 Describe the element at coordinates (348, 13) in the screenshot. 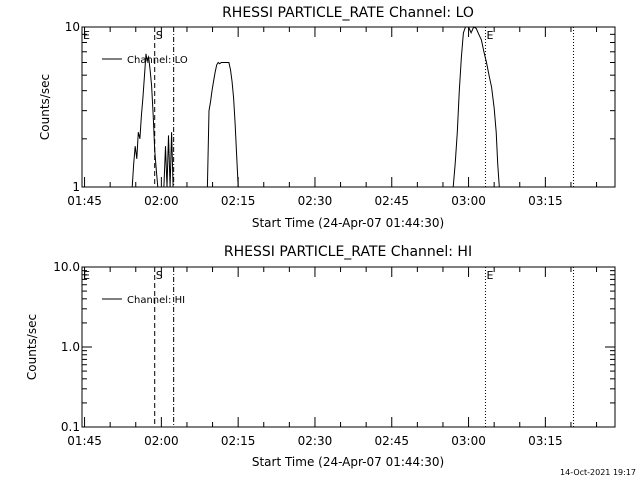

I see `chart1-title: RHESSI PARTICLE_RATE Channel: LO` at that location.